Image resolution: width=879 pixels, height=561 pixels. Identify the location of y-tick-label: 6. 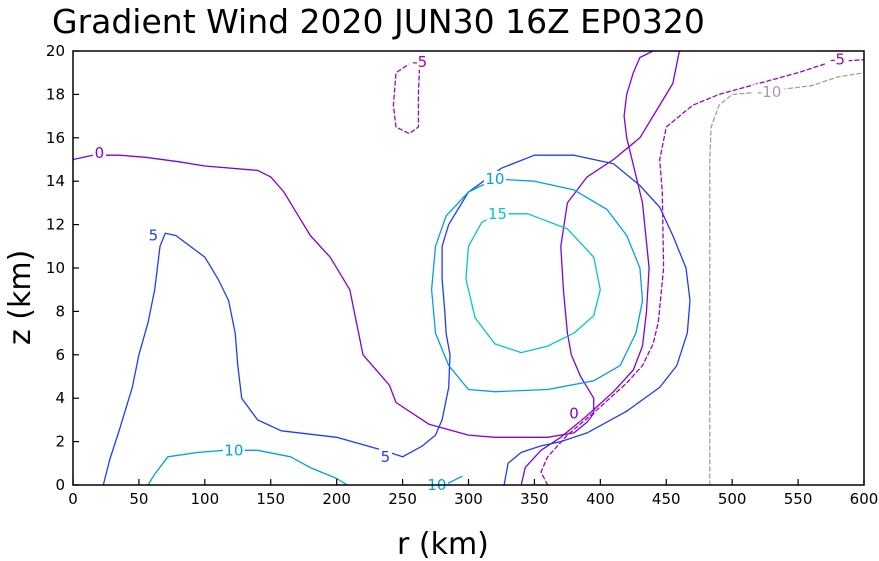
(60, 355).